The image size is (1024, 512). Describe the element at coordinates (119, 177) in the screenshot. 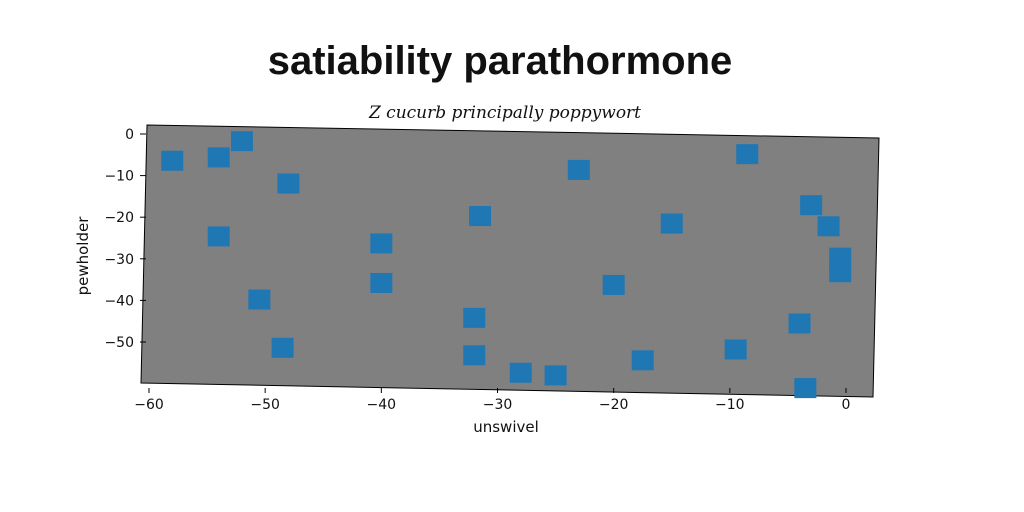

I see `y-tick-label: −10` at that location.